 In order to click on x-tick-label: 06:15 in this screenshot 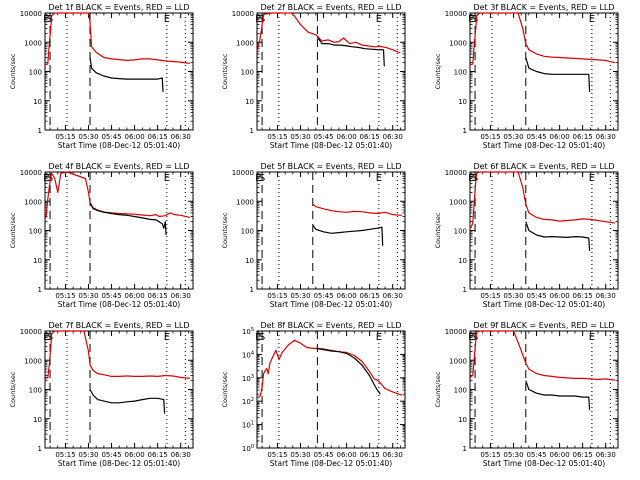, I will do `click(583, 455)`.